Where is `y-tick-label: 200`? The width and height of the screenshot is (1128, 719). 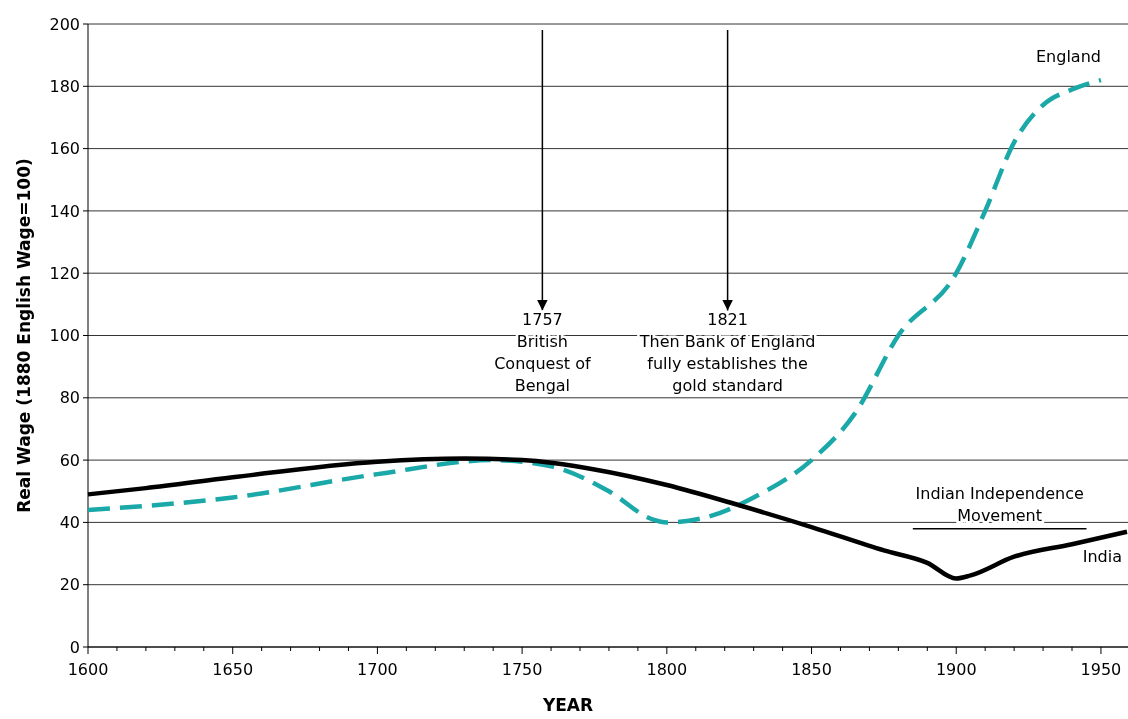 y-tick-label: 200 is located at coordinates (64, 24).